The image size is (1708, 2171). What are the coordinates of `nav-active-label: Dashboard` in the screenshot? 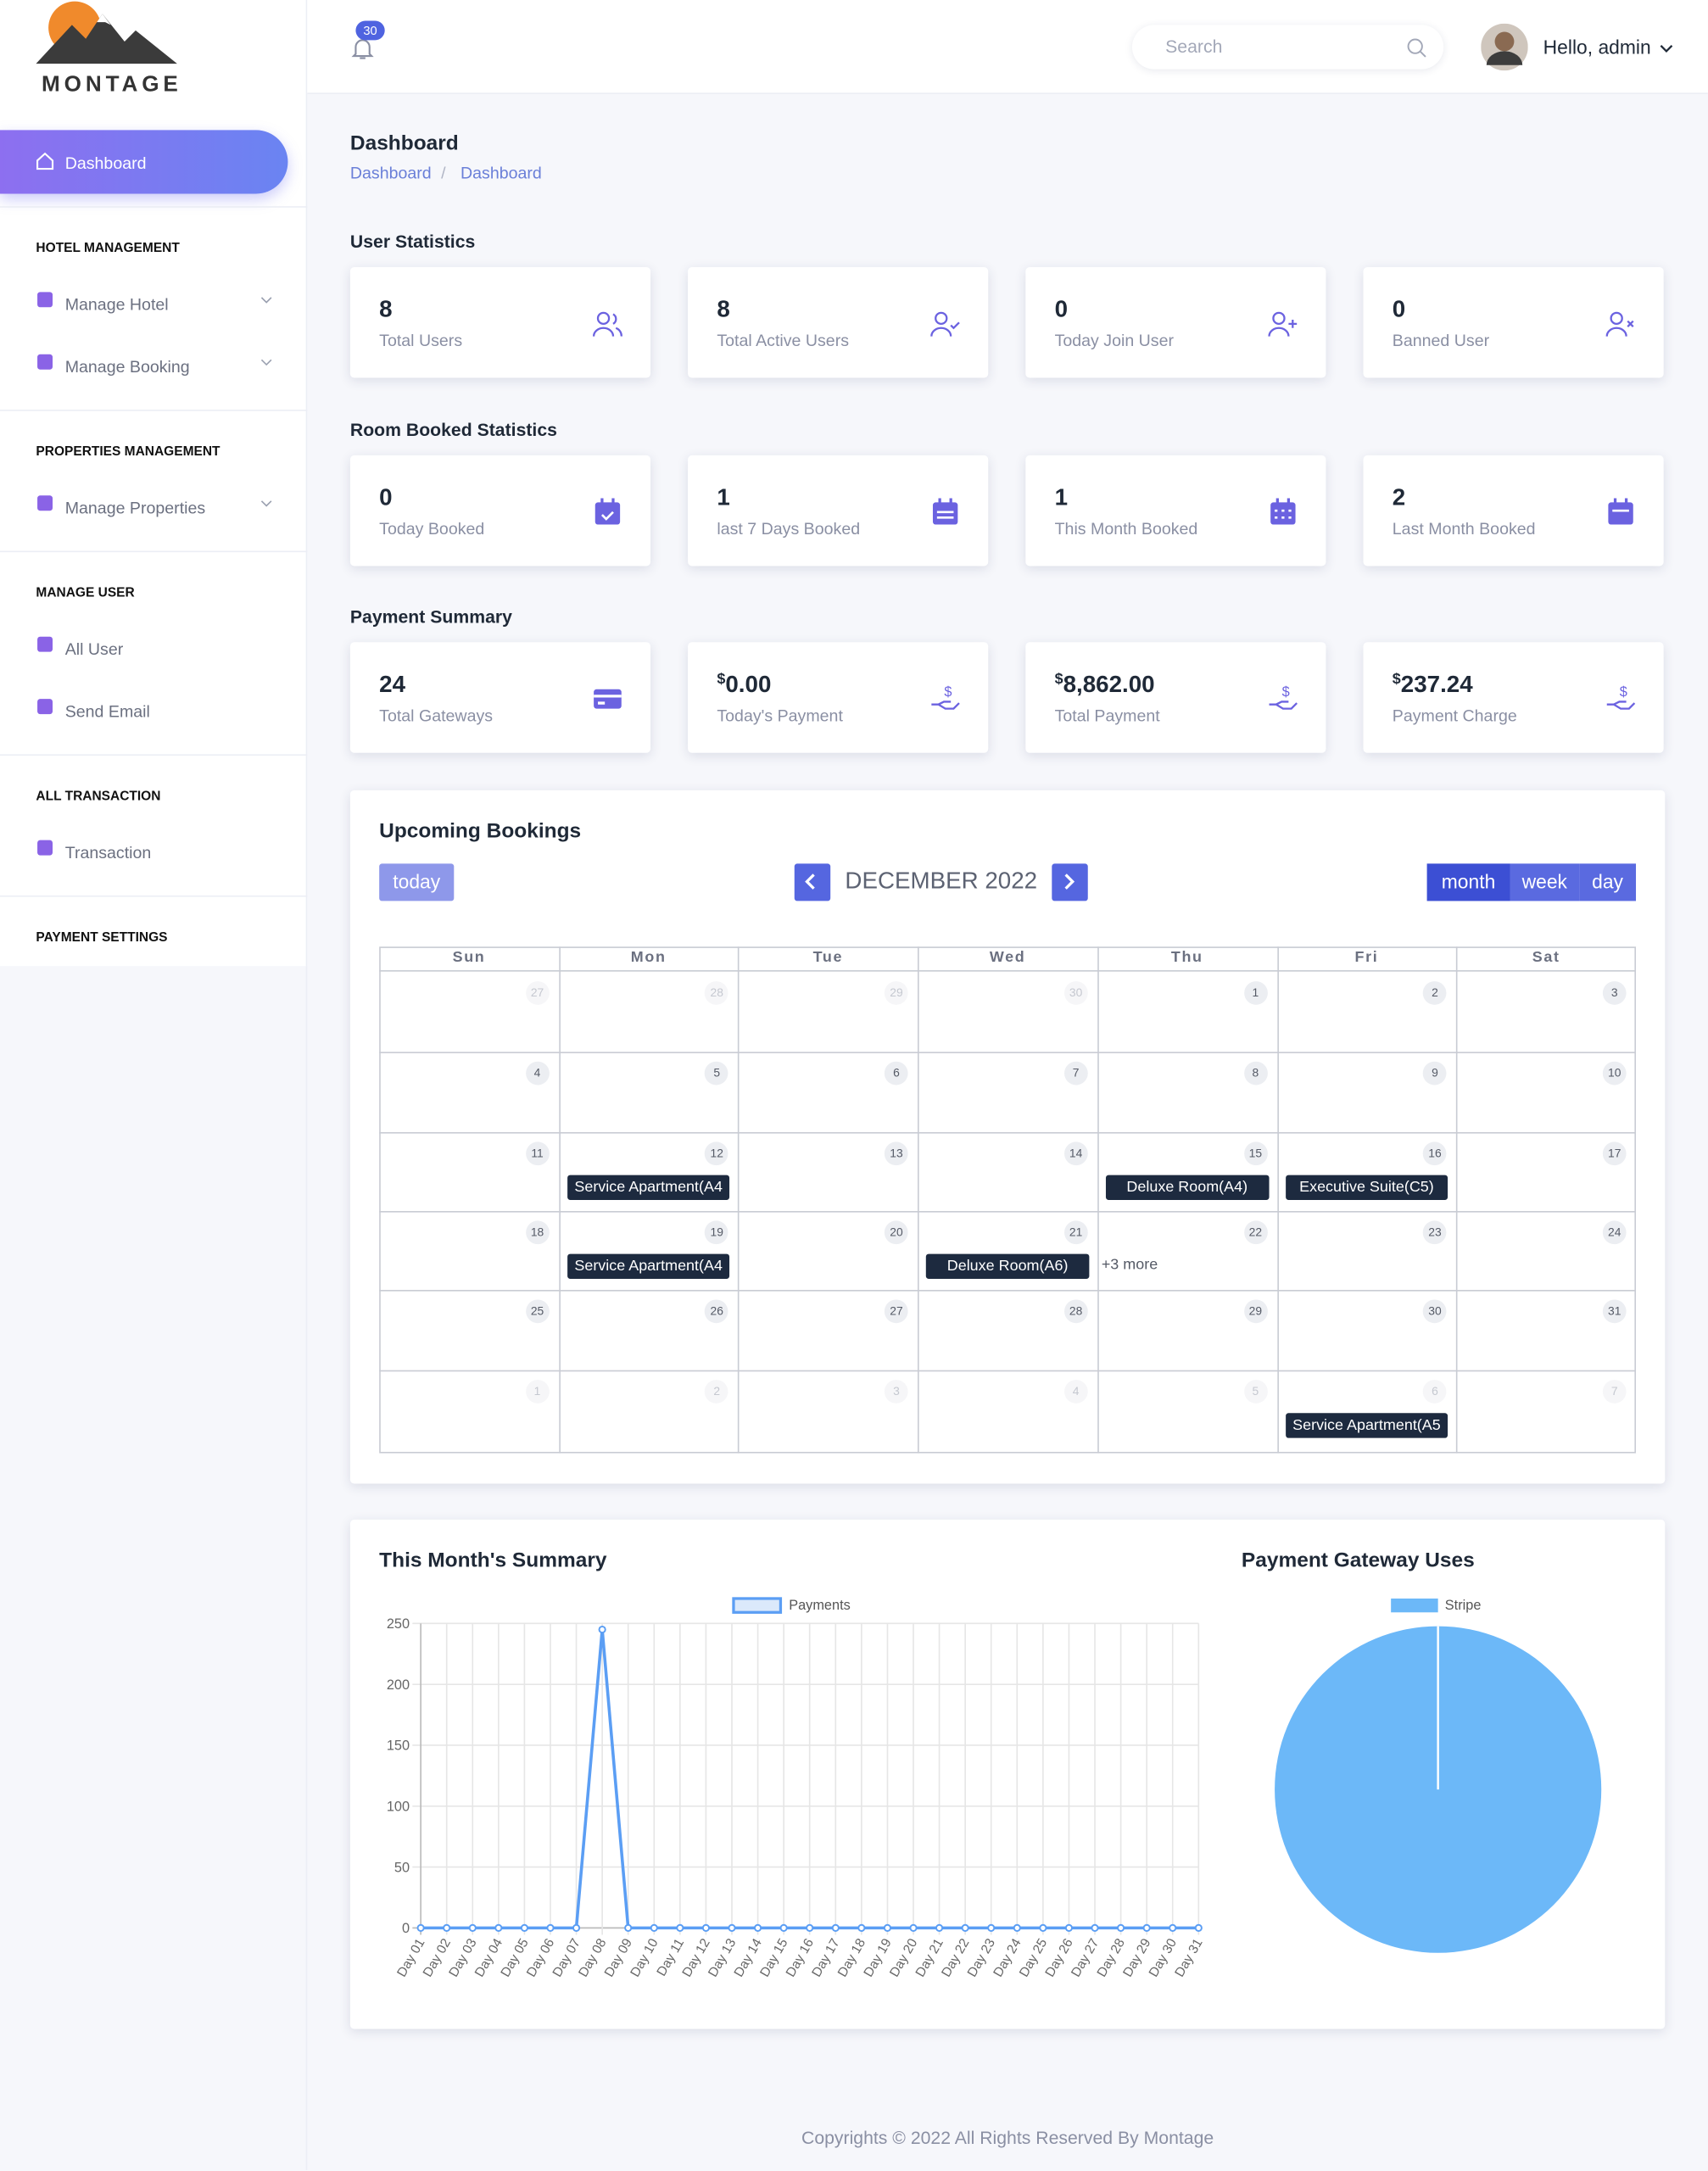 It's located at (106, 163).